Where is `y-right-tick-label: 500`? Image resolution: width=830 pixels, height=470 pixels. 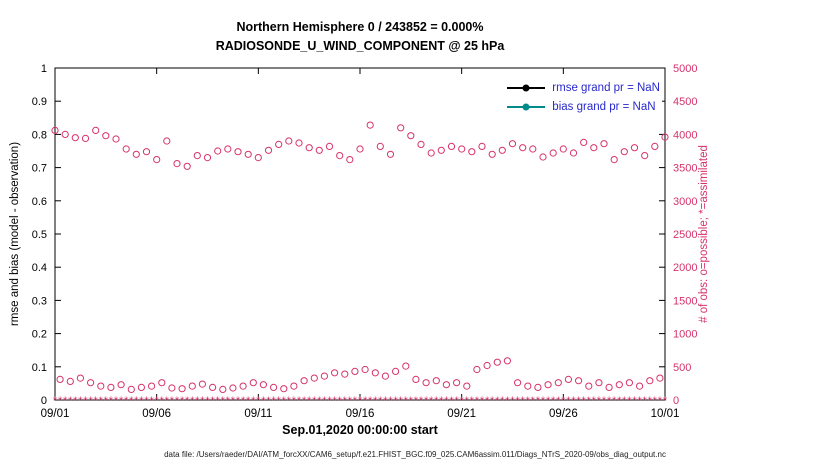
y-right-tick-label: 500 is located at coordinates (682, 368).